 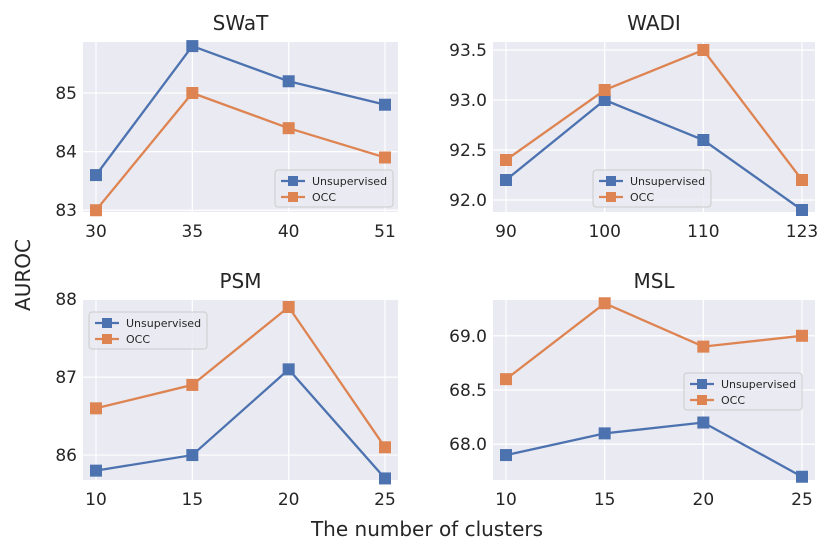 I want to click on x-tick-label-wadi: 110, so click(x=703, y=232).